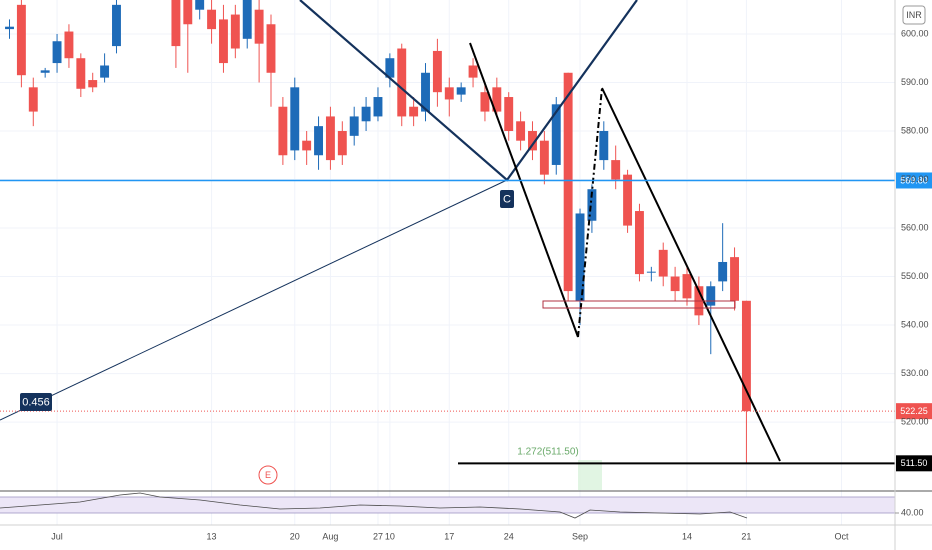 The image size is (932, 550). Describe the element at coordinates (548, 452) in the screenshot. I see `annotation: 1.272(511.50)` at that location.